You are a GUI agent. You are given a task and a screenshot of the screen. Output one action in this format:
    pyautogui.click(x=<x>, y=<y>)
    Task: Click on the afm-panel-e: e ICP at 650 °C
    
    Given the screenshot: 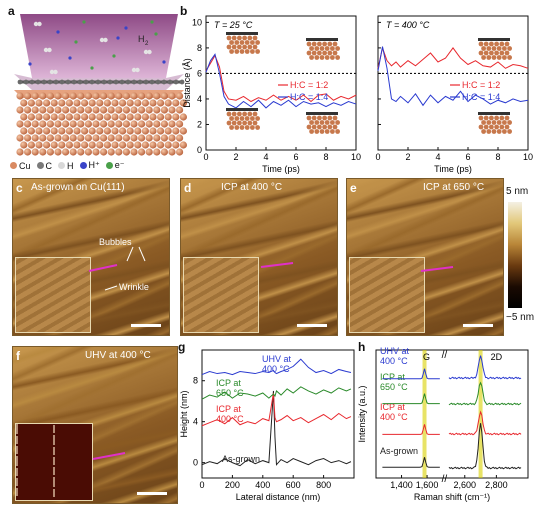 What is the action you would take?
    pyautogui.click(x=425, y=257)
    